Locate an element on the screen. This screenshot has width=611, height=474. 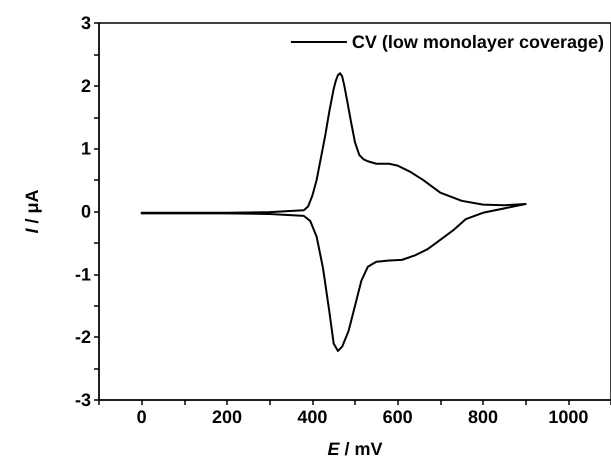
x-tick-label: 600 is located at coordinates (397, 417).